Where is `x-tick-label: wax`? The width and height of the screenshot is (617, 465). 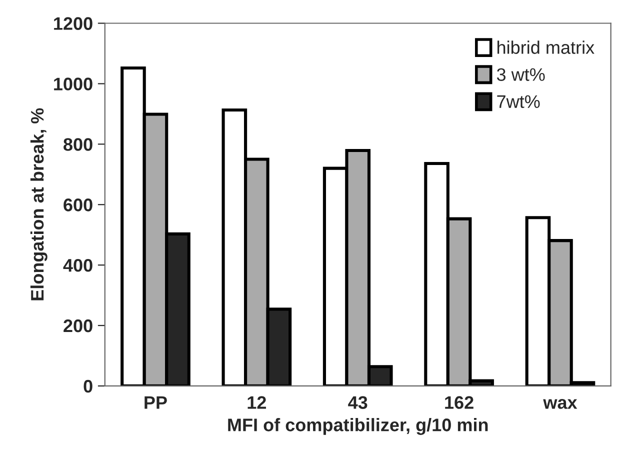 x-tick-label: wax is located at coordinates (560, 404).